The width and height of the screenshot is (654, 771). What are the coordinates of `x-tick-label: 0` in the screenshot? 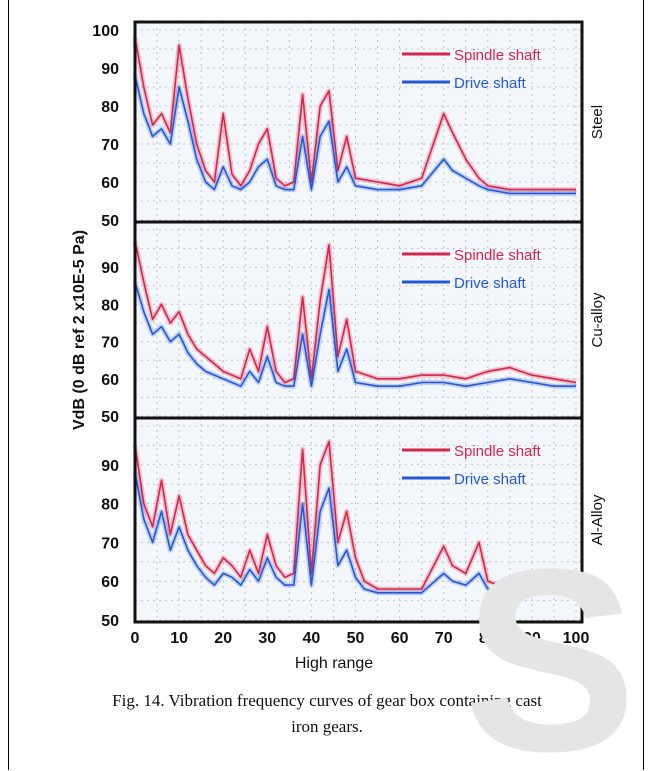 It's located at (135, 638).